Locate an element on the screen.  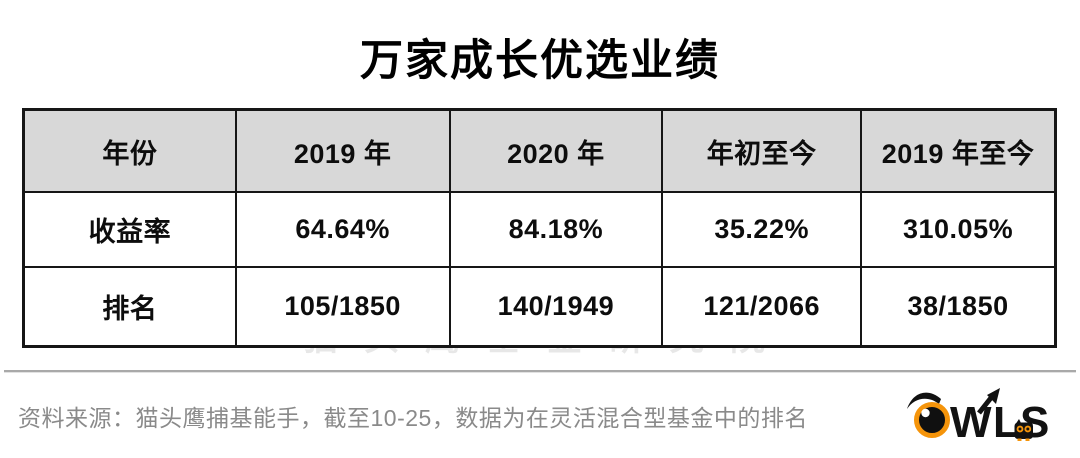
cell-rank-2019: 105/1850 is located at coordinates (344, 306).